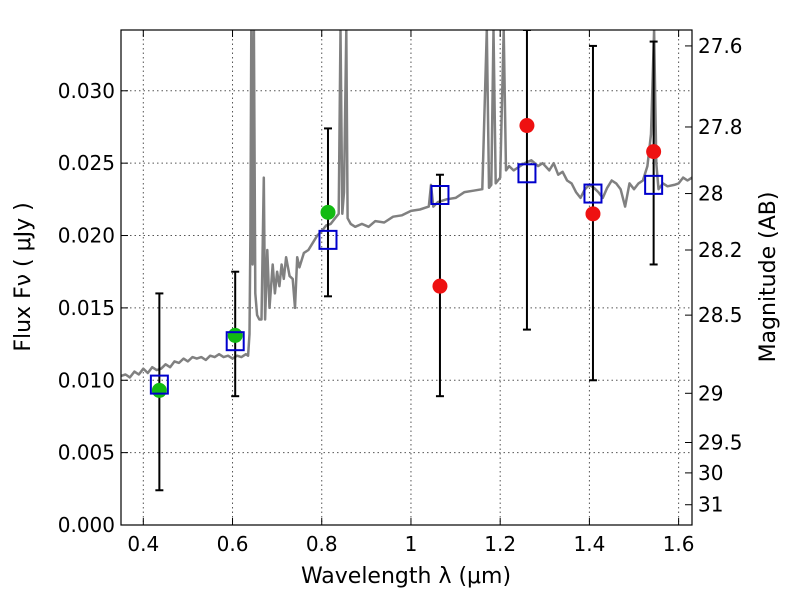  I want to click on y2-tick-label: 27.6, so click(720, 46).